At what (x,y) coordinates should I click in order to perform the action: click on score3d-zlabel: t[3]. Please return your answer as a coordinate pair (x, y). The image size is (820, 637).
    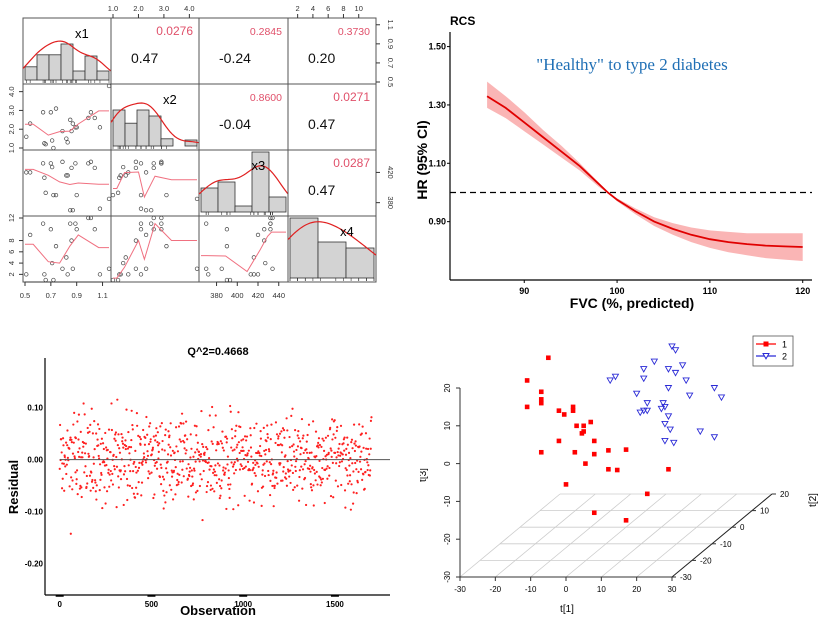
    Looking at the image, I should click on (424, 475).